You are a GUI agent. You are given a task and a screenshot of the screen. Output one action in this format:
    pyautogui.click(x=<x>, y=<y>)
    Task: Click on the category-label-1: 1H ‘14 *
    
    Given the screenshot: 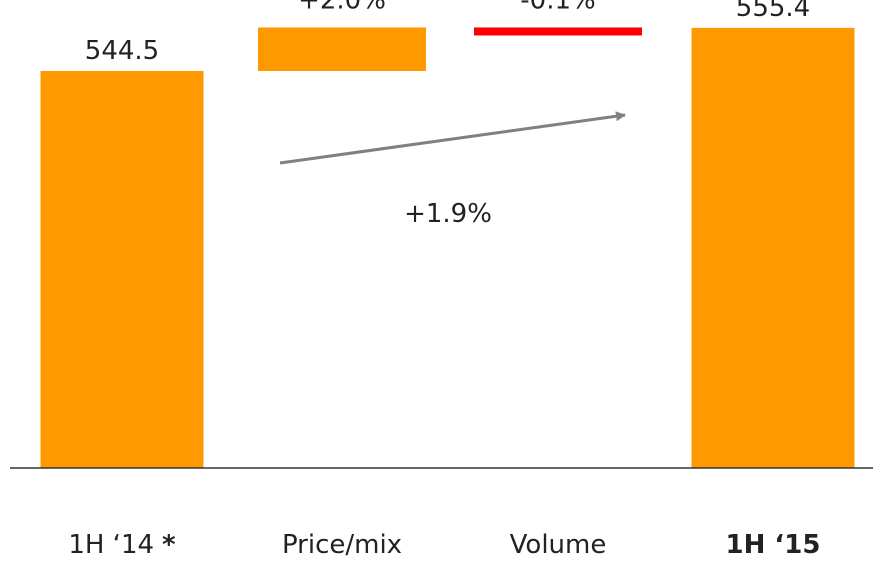 What is the action you would take?
    pyautogui.click(x=122, y=544)
    